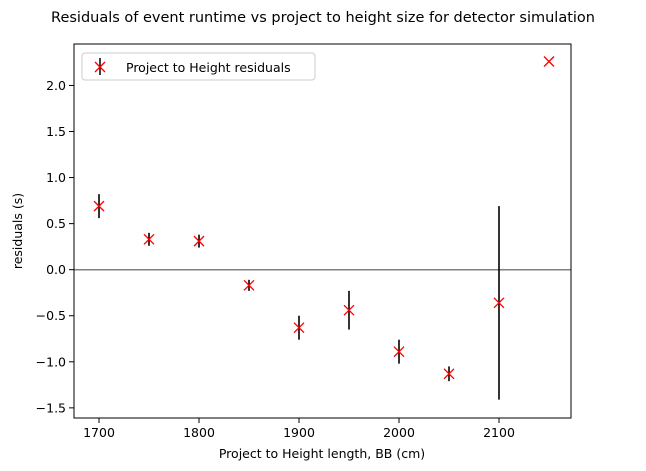 The width and height of the screenshot is (646, 471). What do you see at coordinates (17, 231) in the screenshot?
I see `y-axis-label: residuals (s)` at bounding box center [17, 231].